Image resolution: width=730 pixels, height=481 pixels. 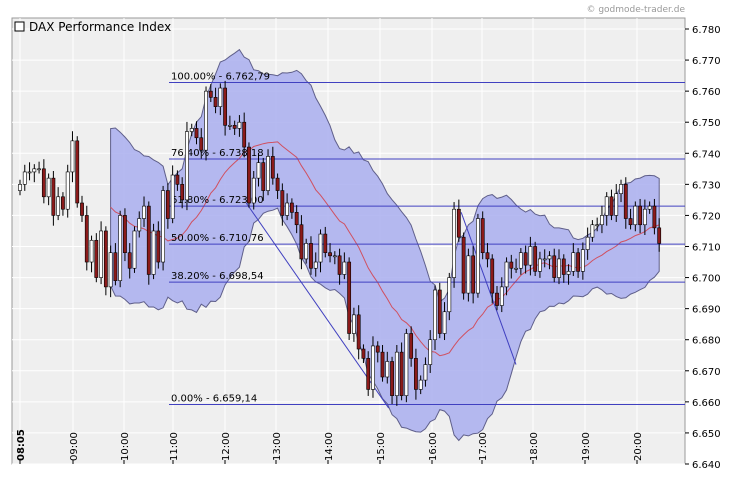 What do you see at coordinates (483, 446) in the screenshot?
I see `x-tick-label: 17:00` at bounding box center [483, 446].